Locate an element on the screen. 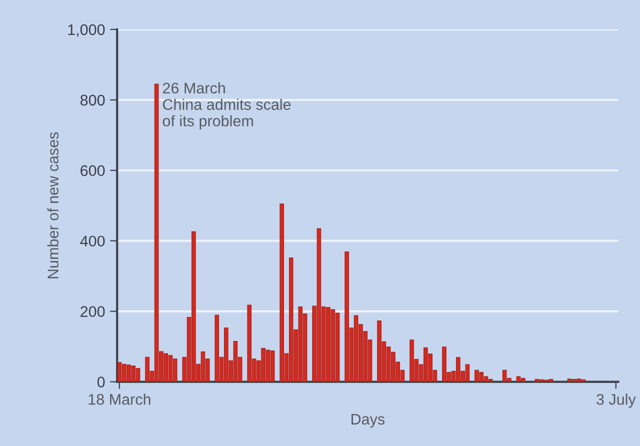 Image resolution: width=640 pixels, height=446 pixels. x-tick-label: 3 July is located at coordinates (616, 401).